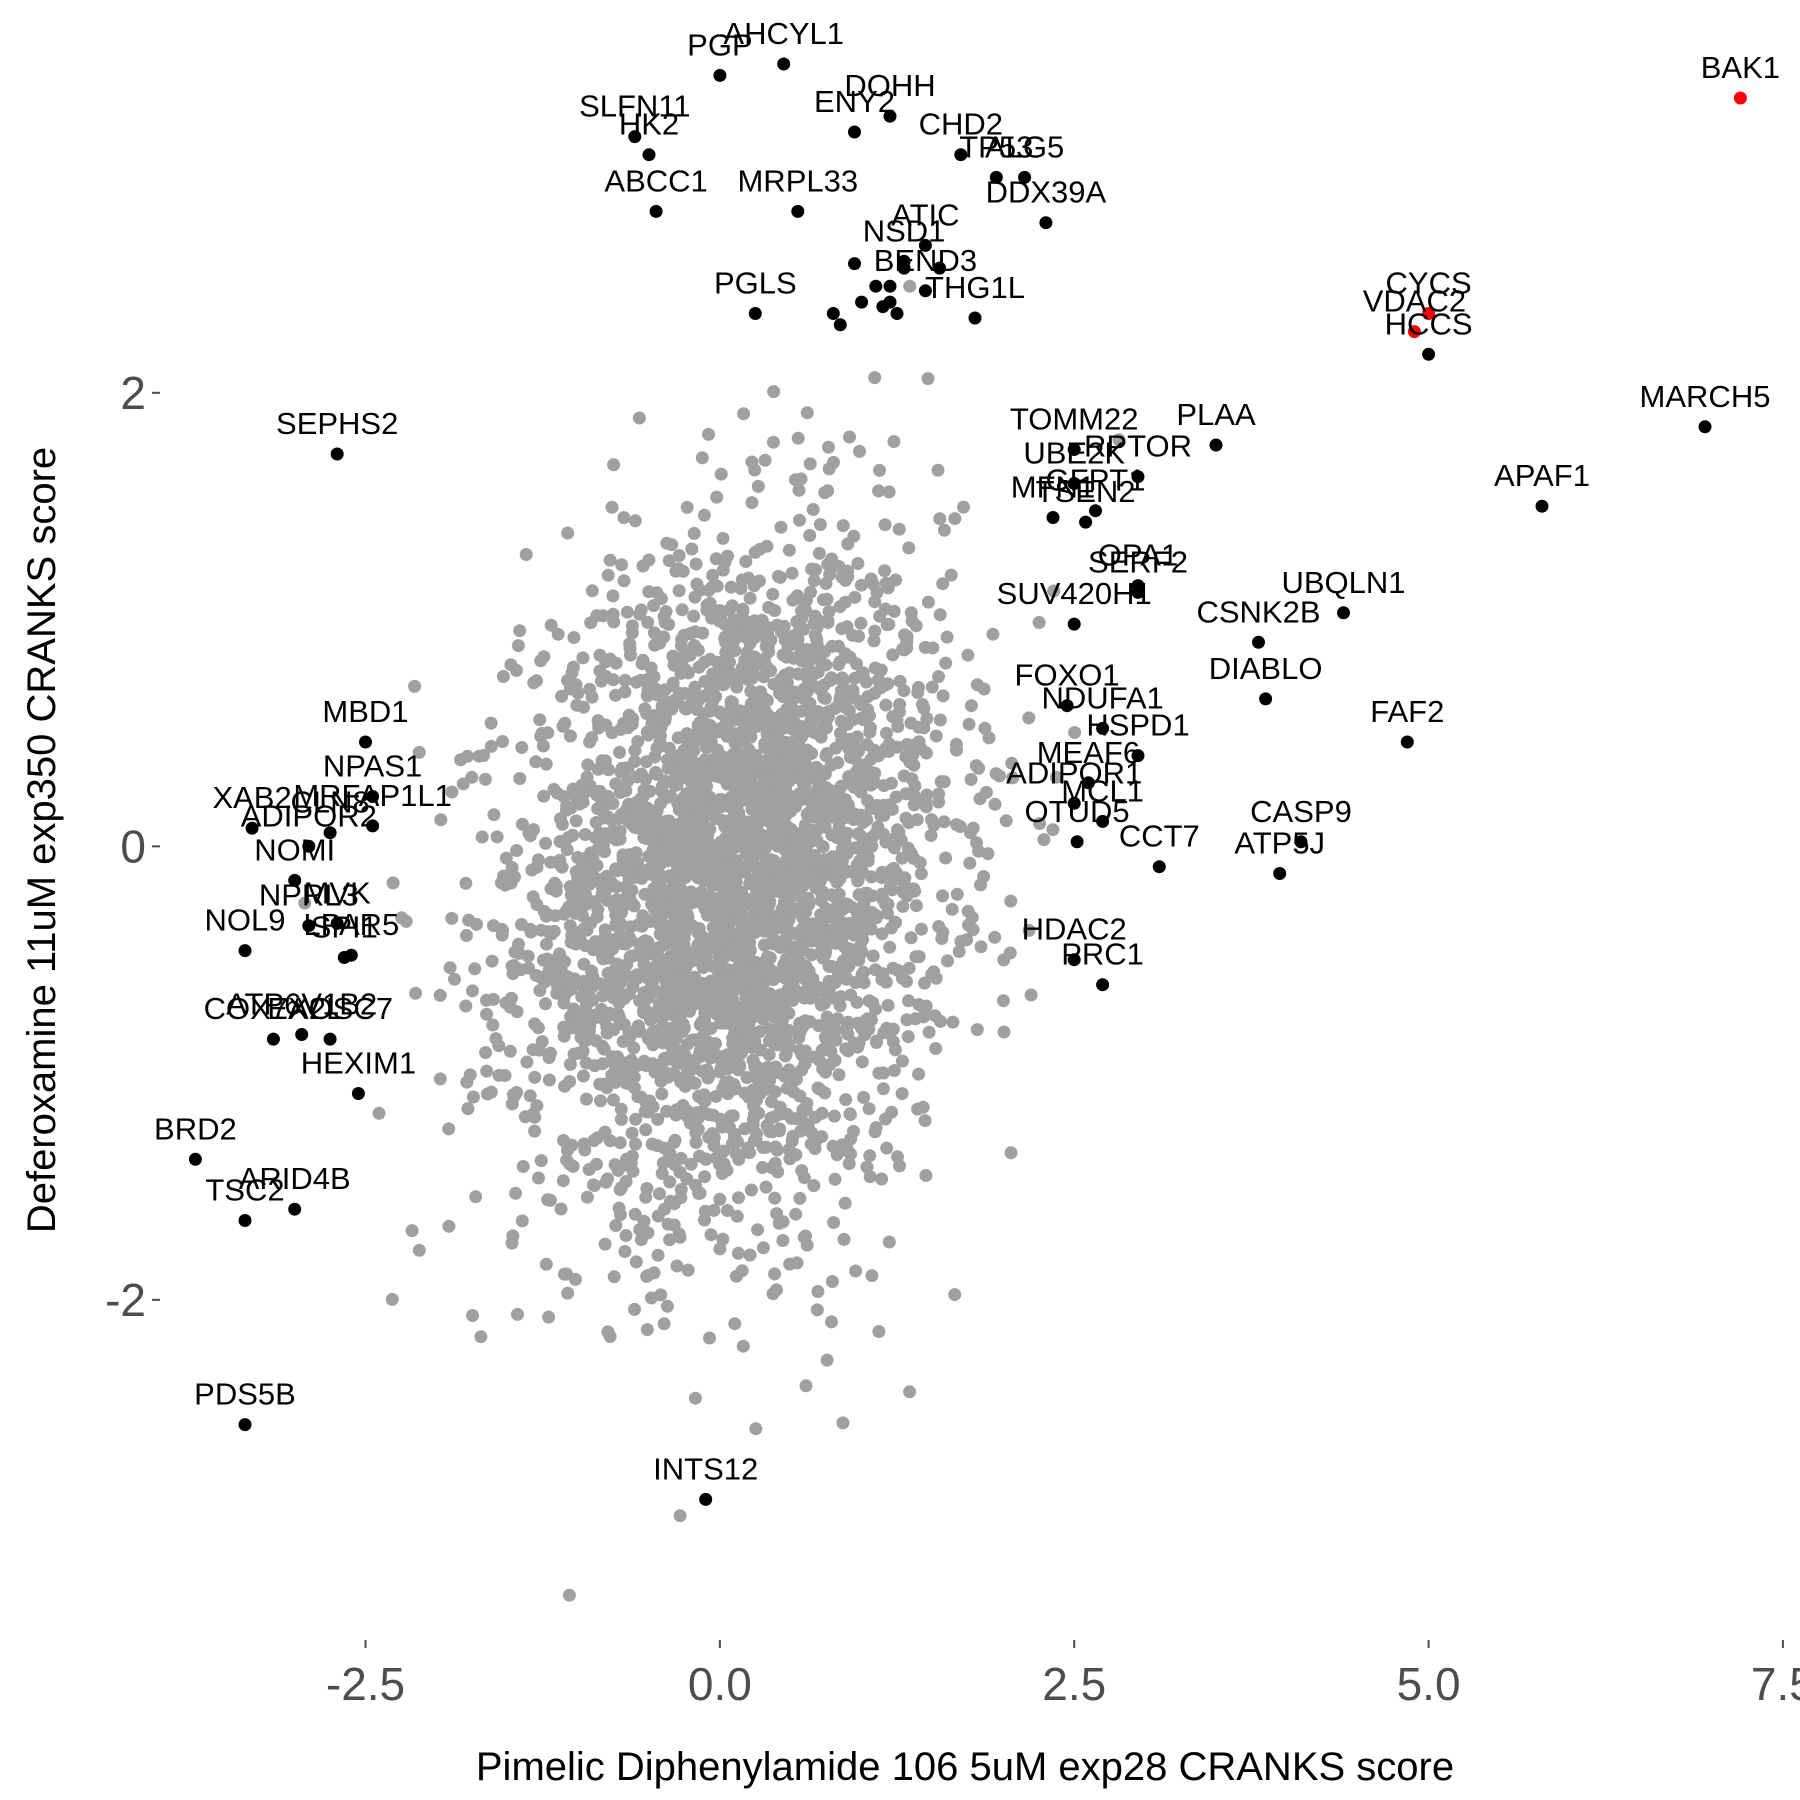  Describe the element at coordinates (720, 75) in the screenshot. I see `point-pgp` at that location.